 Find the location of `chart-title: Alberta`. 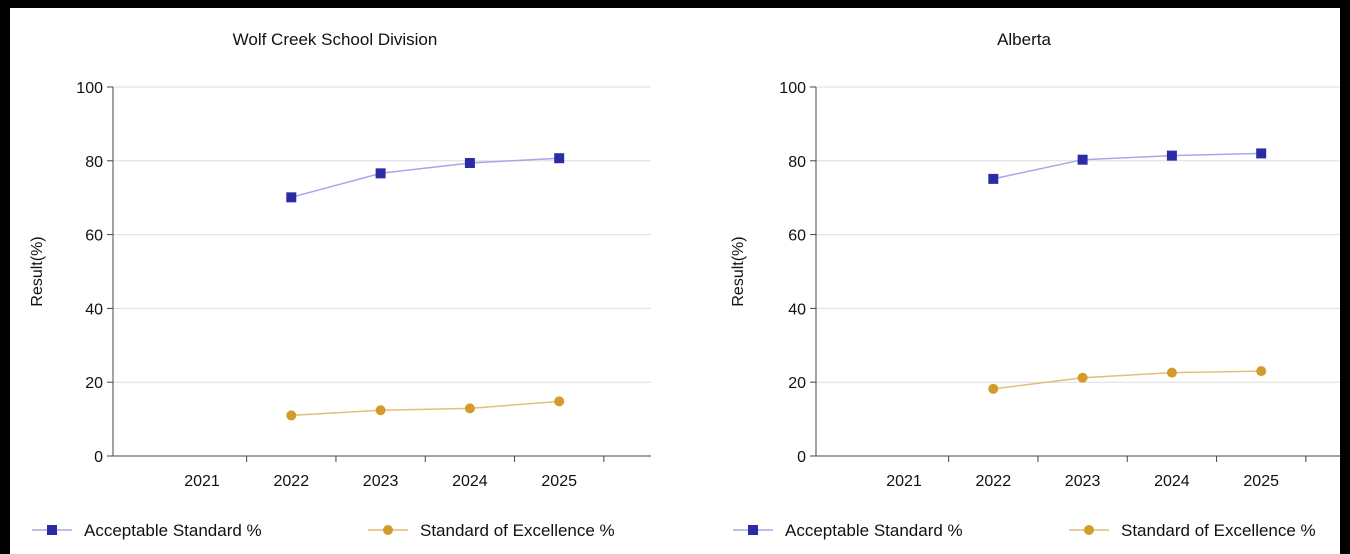

chart-title: Alberta is located at coordinates (1024, 39).